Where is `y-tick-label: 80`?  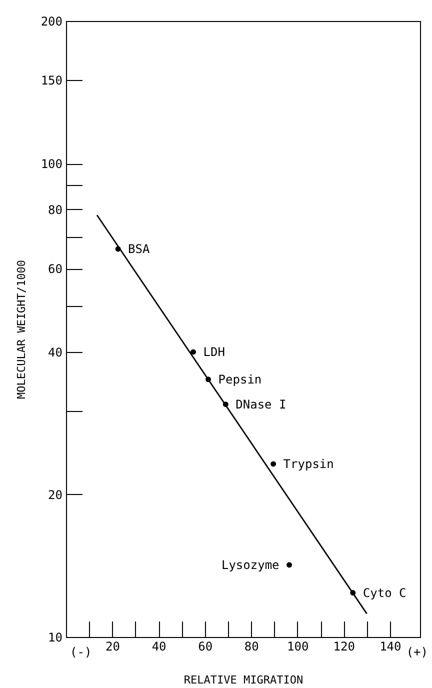
y-tick-label: 80 is located at coordinates (55, 209).